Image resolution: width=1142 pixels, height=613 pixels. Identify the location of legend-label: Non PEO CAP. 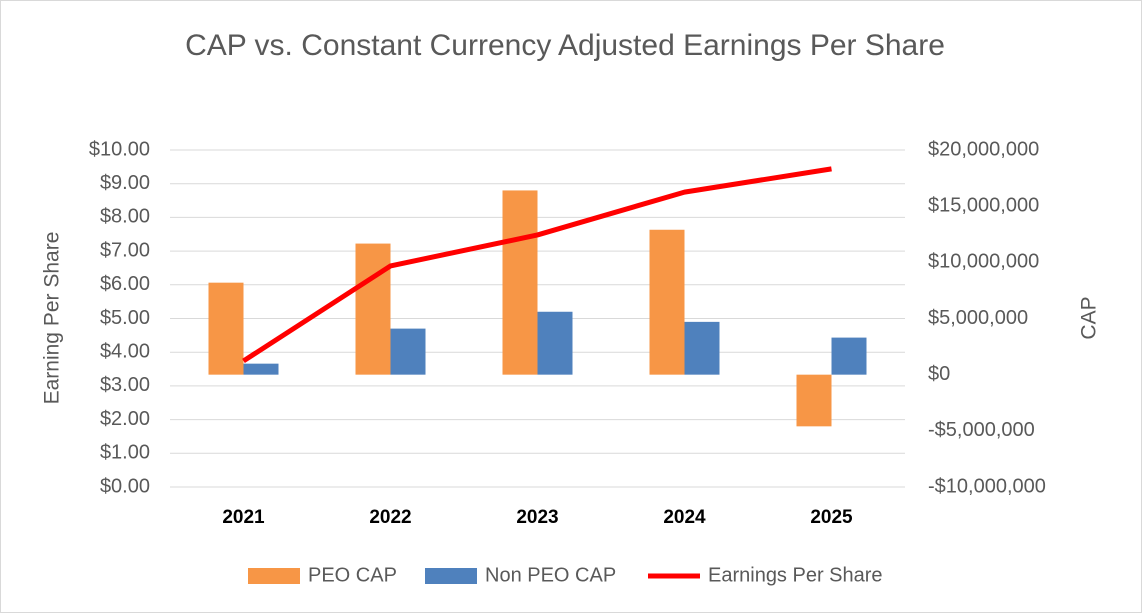
(550, 575).